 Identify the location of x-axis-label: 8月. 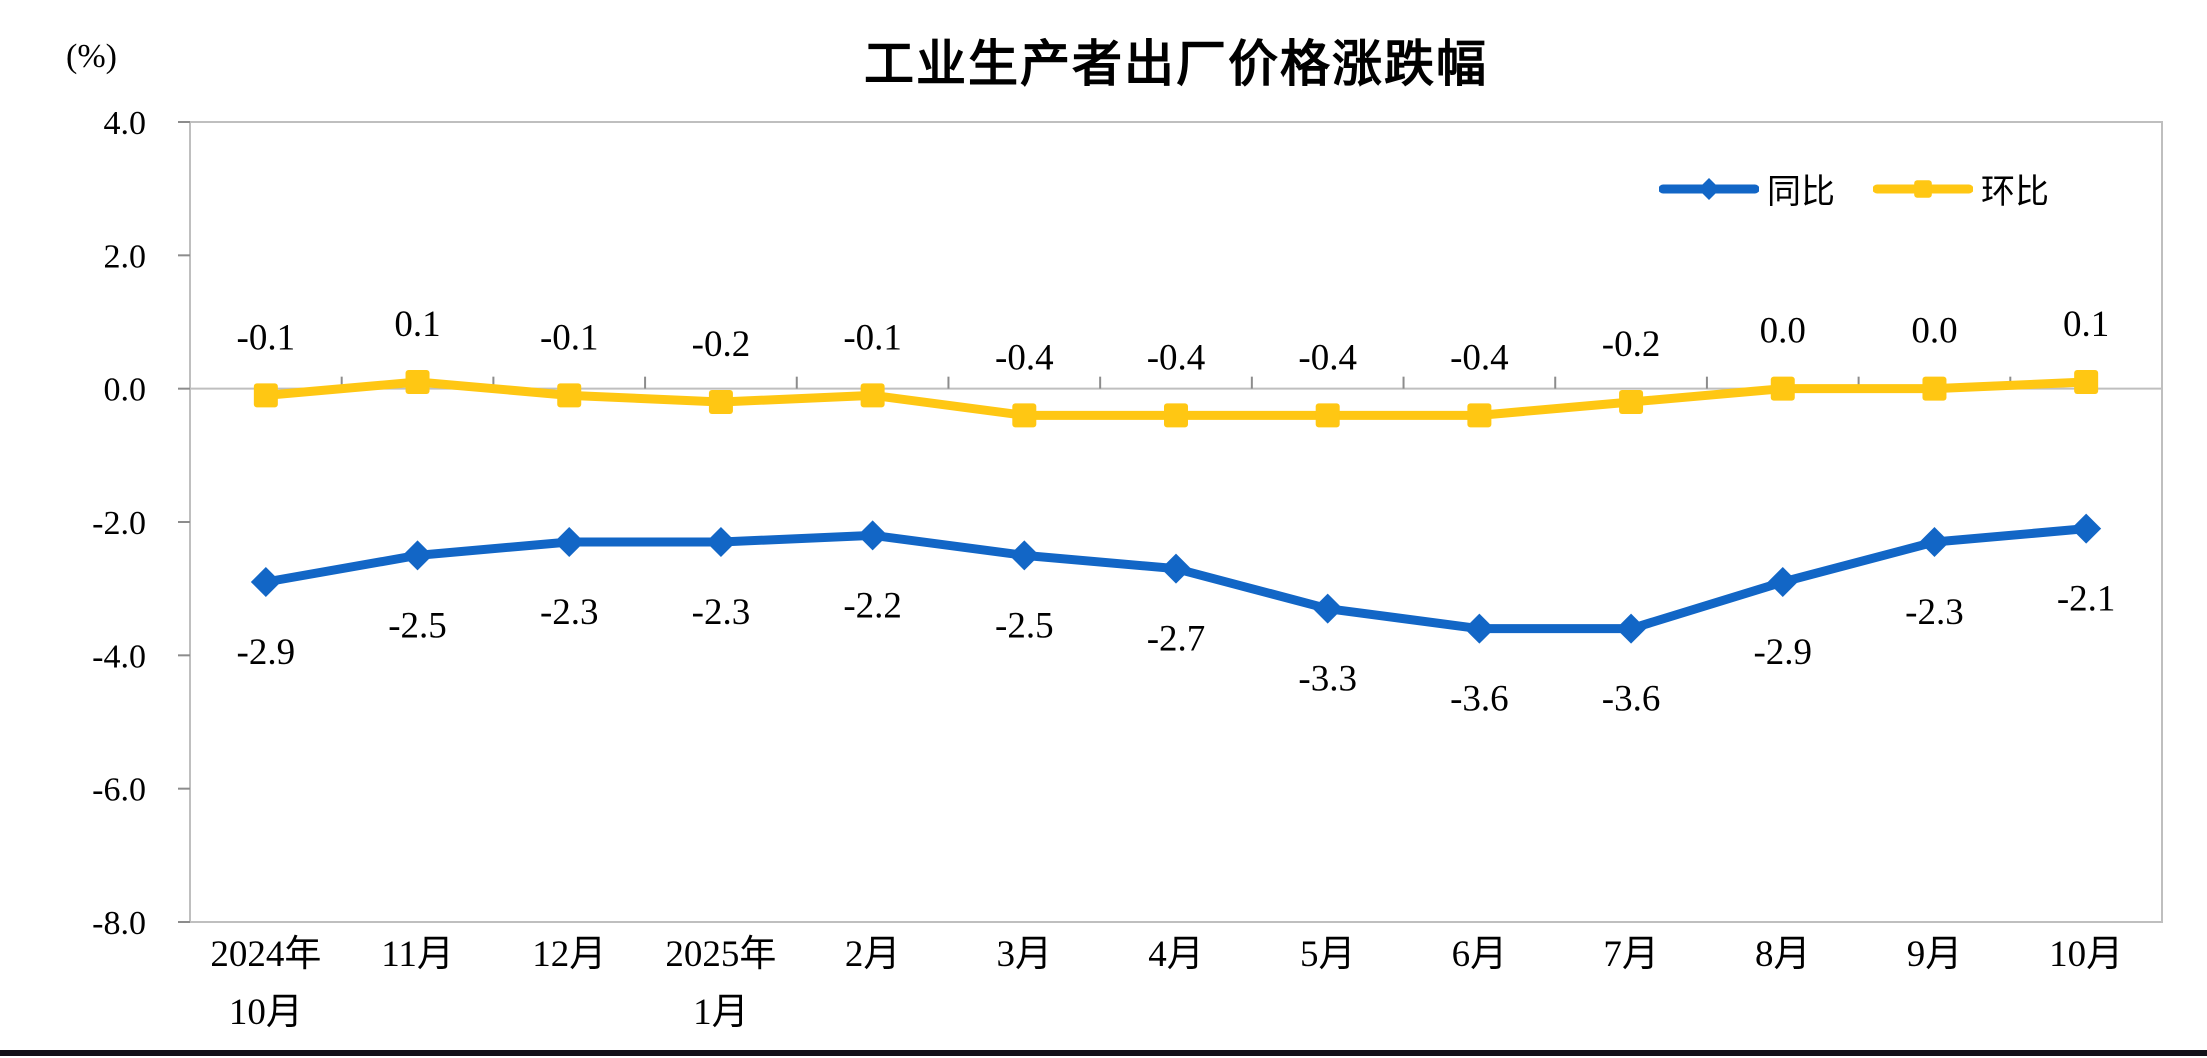
(1783, 954).